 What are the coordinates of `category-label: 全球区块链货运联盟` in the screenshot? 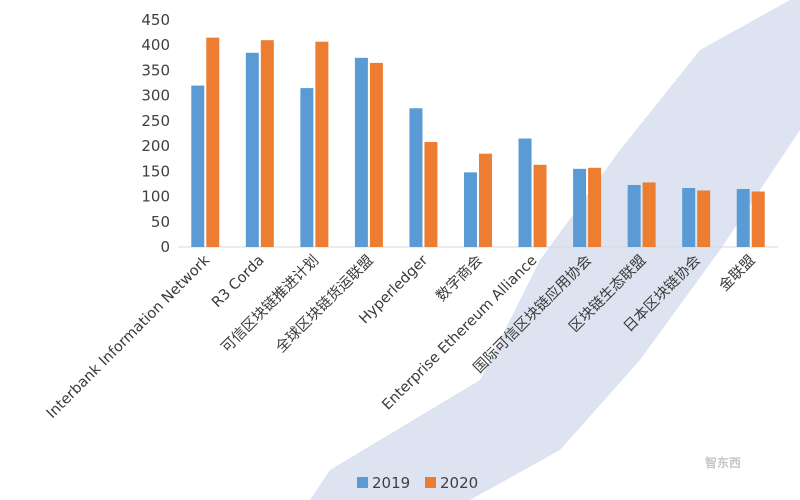 It's located at (324, 303).